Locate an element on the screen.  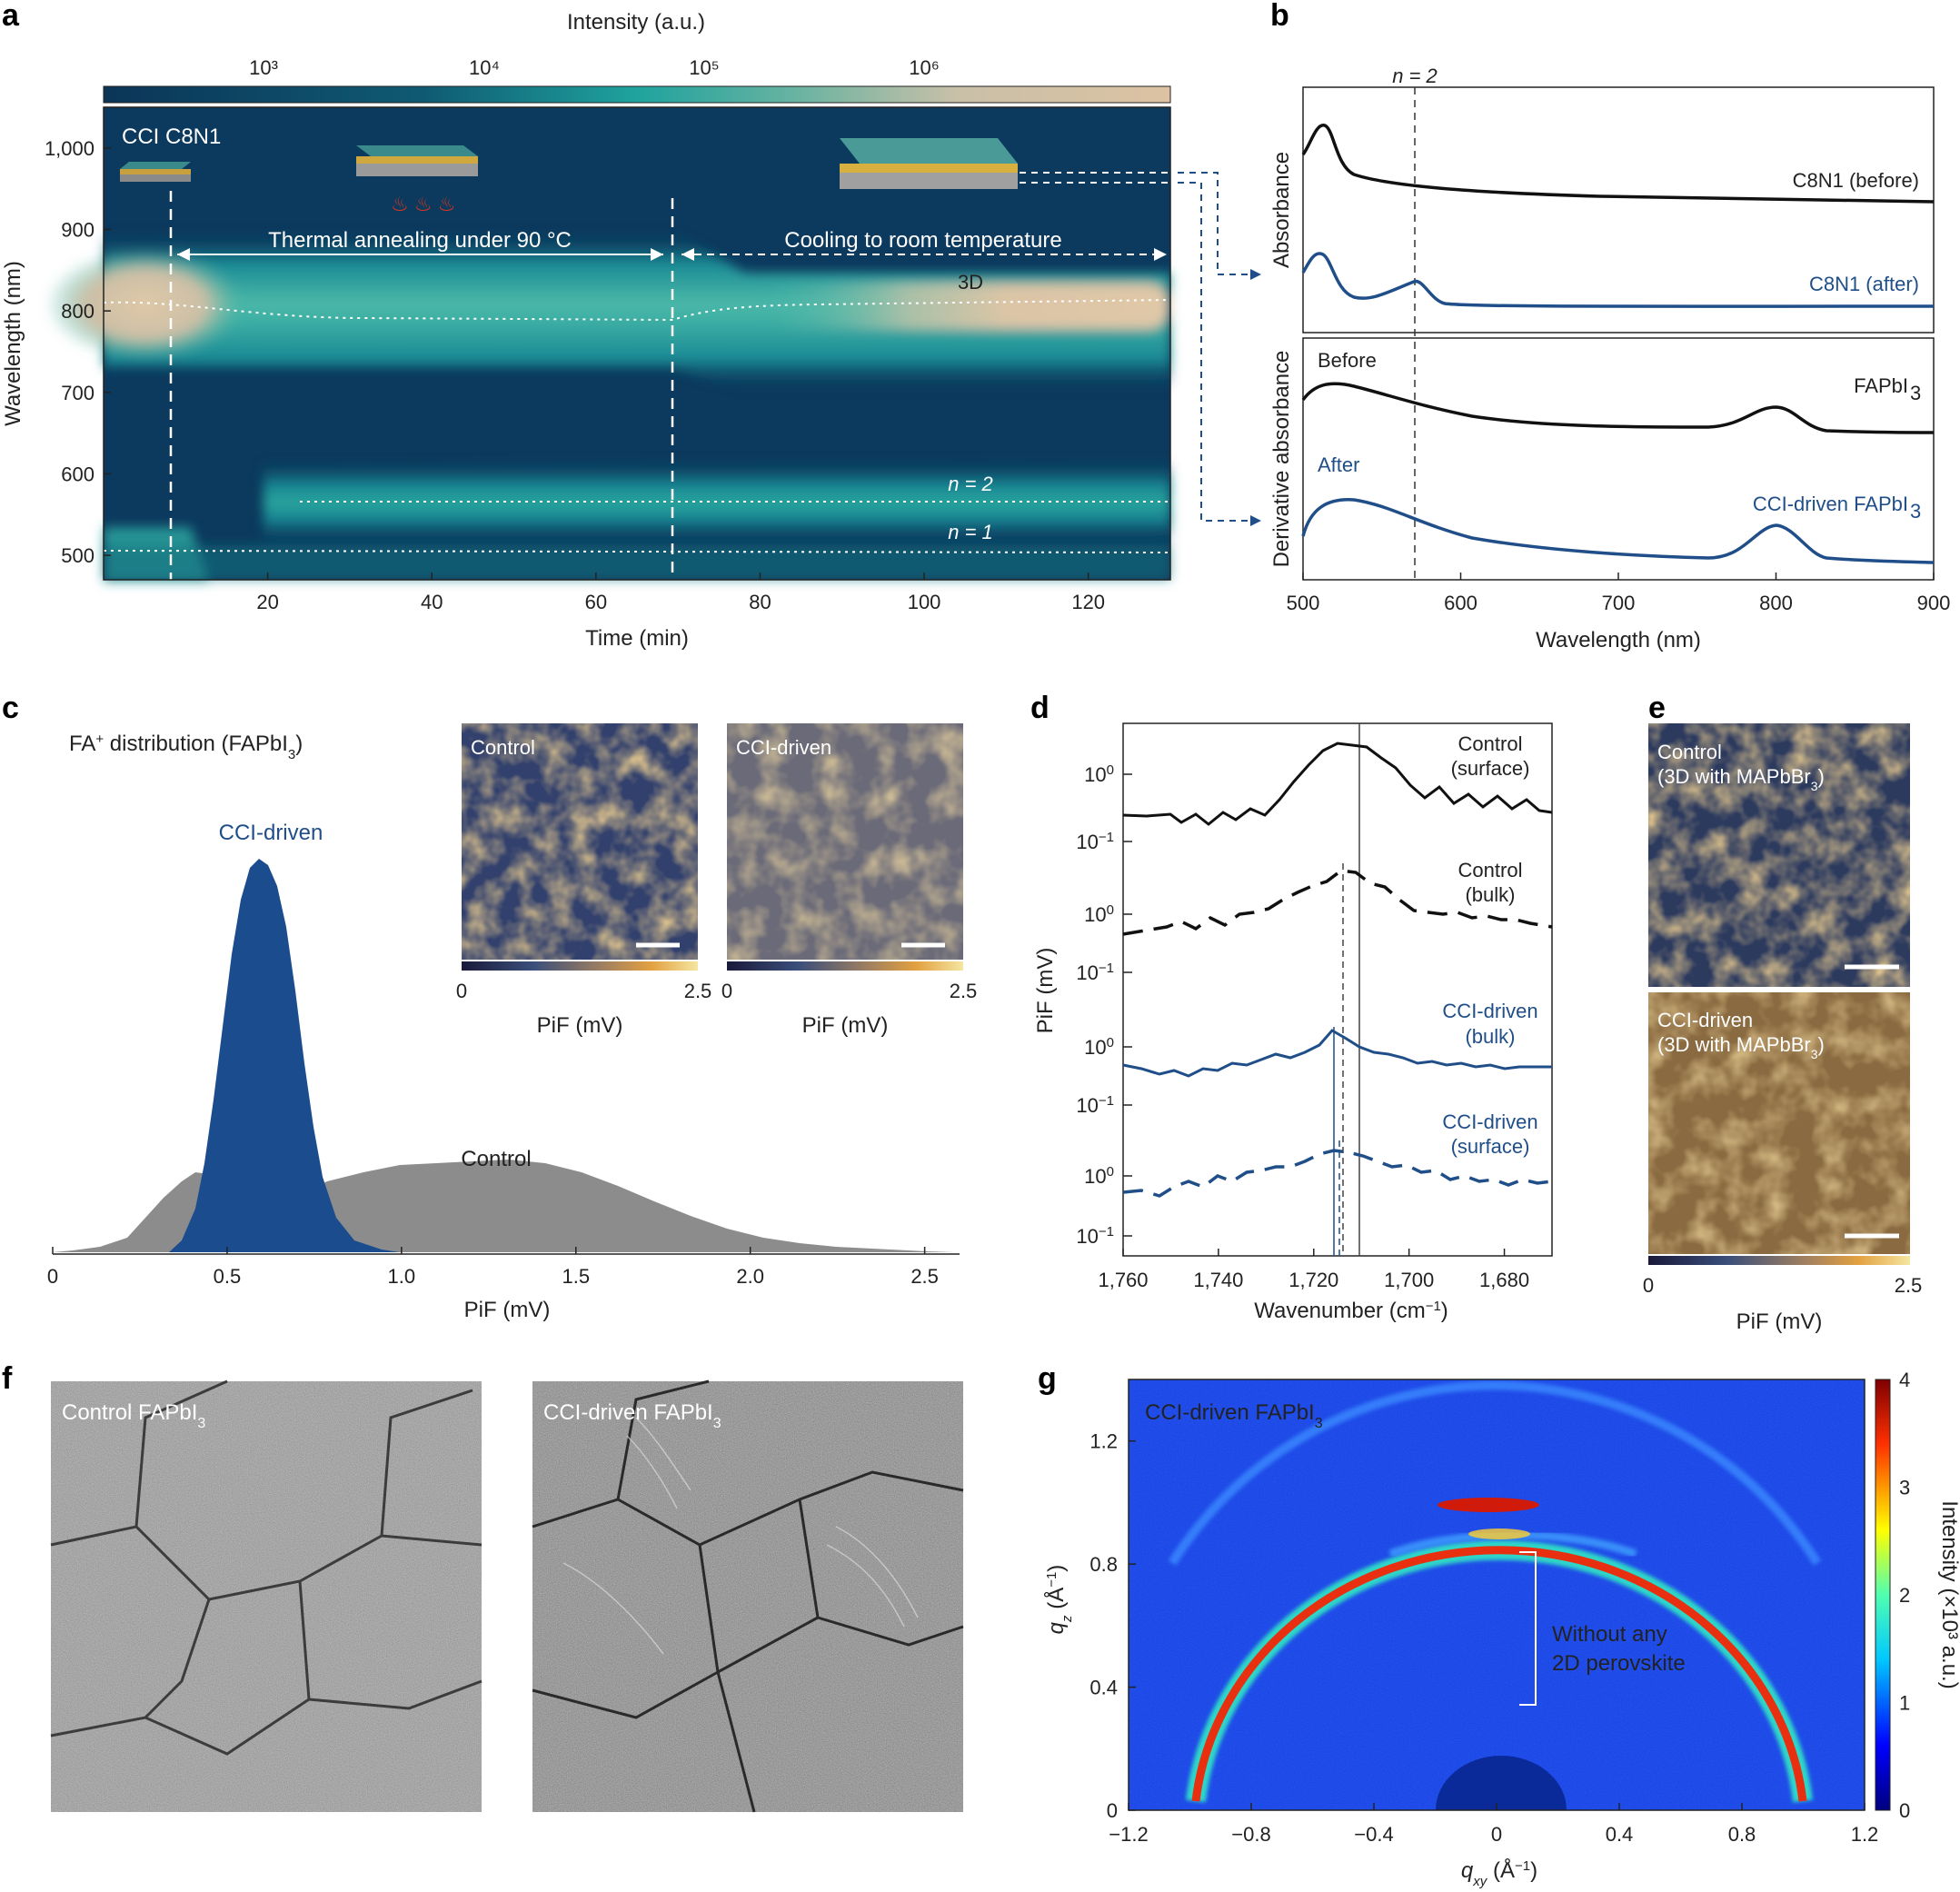
ring-hotspot-top is located at coordinates (1488, 1505).